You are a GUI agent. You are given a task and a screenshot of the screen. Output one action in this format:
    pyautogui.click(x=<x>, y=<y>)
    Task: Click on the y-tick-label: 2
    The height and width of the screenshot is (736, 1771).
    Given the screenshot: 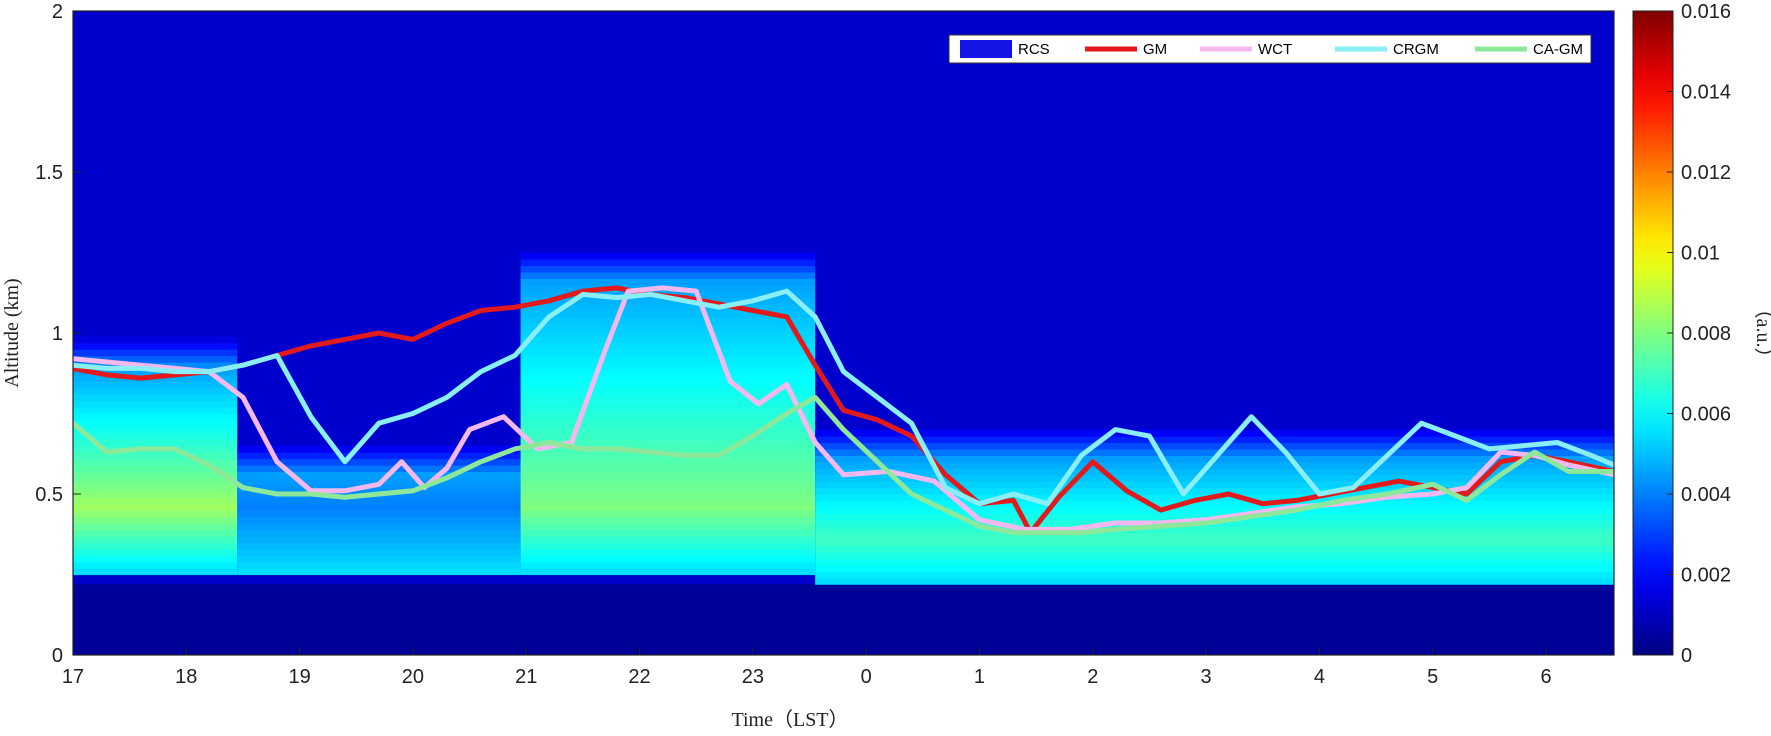 What is the action you would take?
    pyautogui.click(x=57, y=12)
    